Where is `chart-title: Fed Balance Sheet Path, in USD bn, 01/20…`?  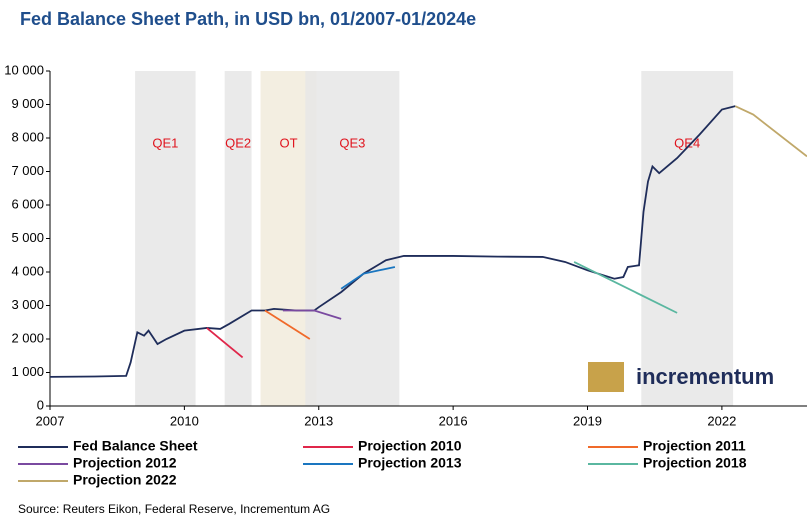
chart-title: Fed Balance Sheet Path, in USD bn, 01/20… is located at coordinates (248, 19).